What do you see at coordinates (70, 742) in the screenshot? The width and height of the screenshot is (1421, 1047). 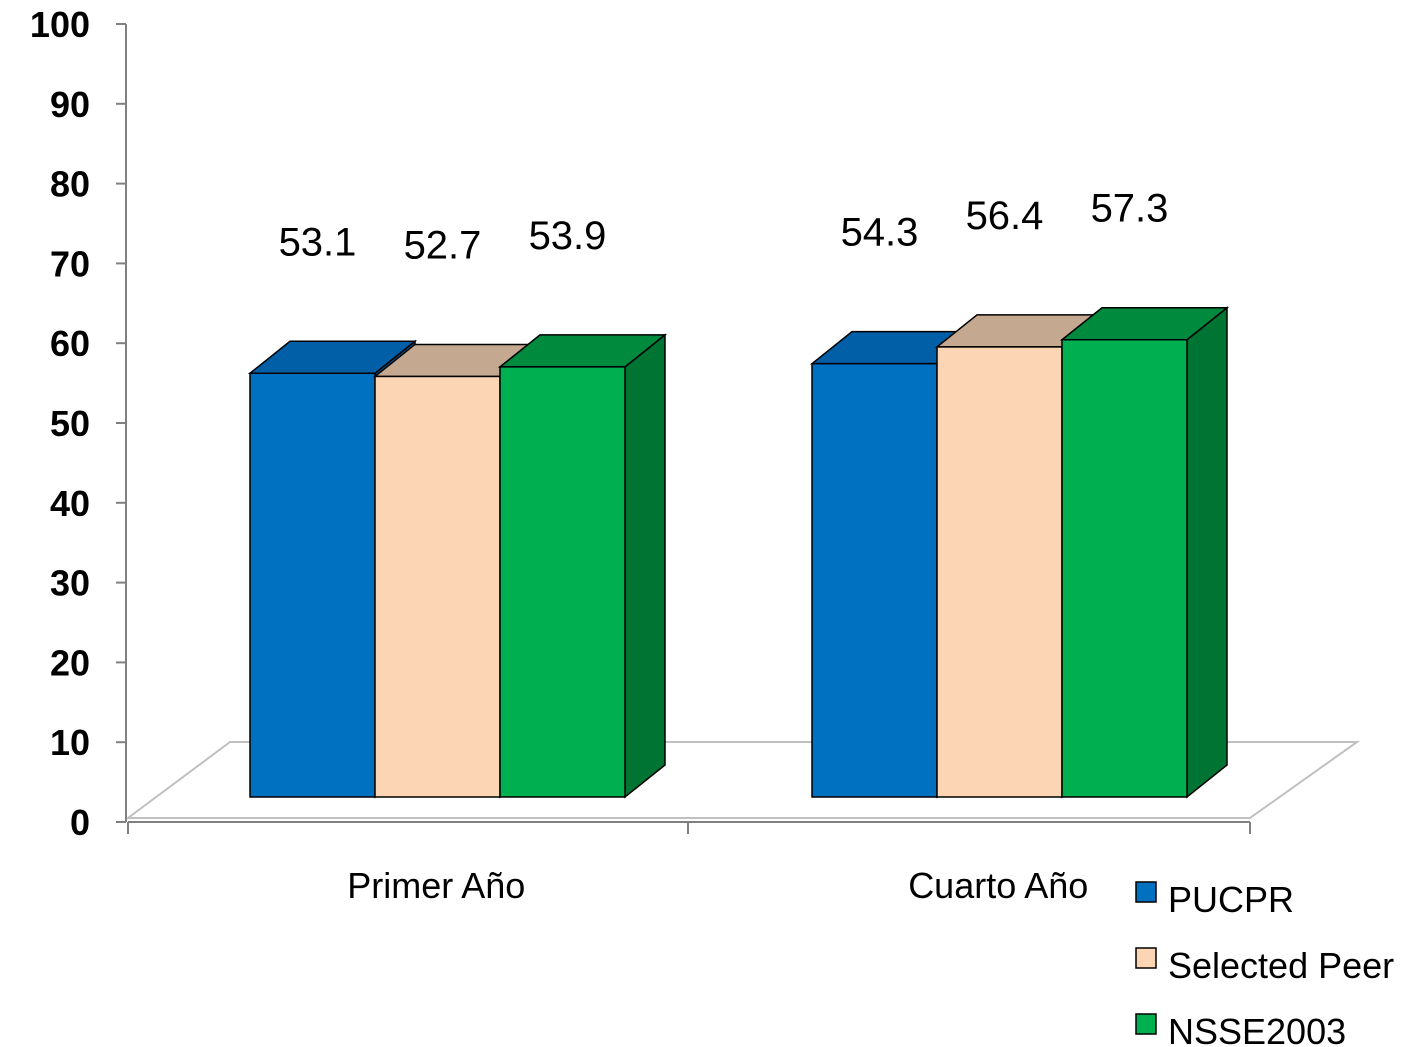 I see `y-tick-label: 10` at bounding box center [70, 742].